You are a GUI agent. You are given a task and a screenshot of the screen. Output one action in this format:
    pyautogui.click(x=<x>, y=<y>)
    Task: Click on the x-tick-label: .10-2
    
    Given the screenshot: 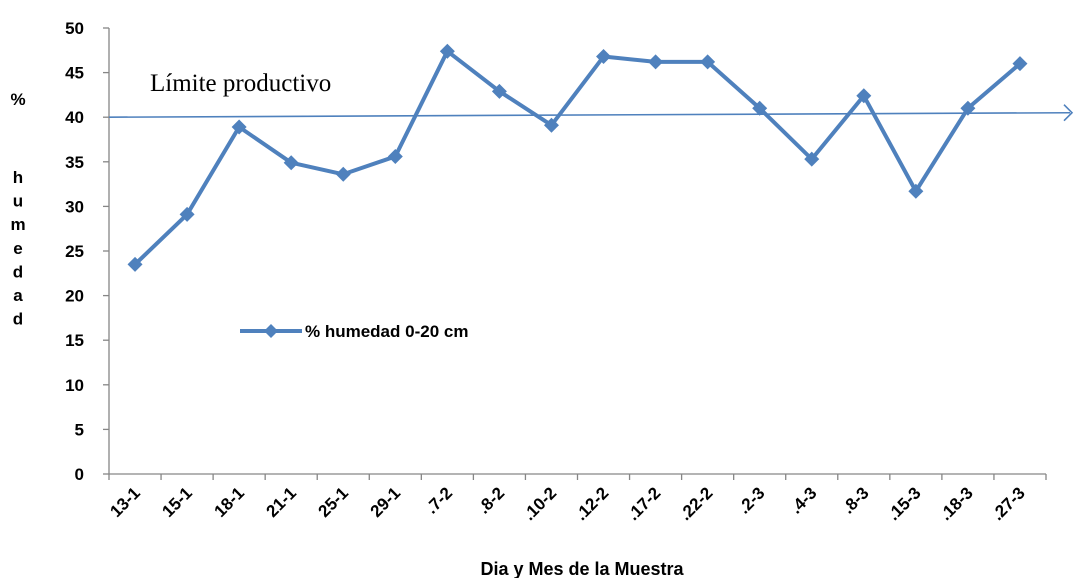 What is the action you would take?
    pyautogui.click(x=539, y=503)
    